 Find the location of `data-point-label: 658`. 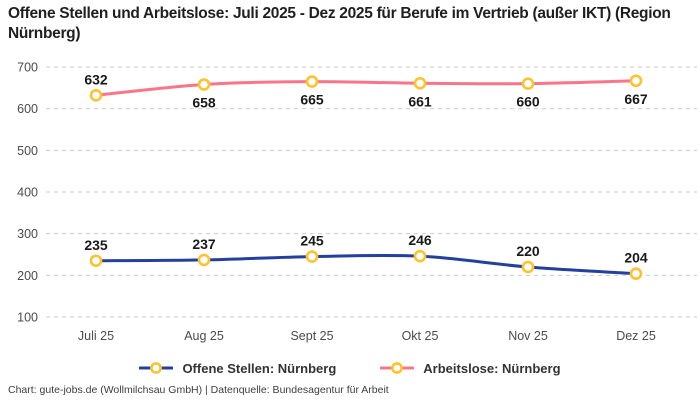

data-point-label: 658 is located at coordinates (204, 103).